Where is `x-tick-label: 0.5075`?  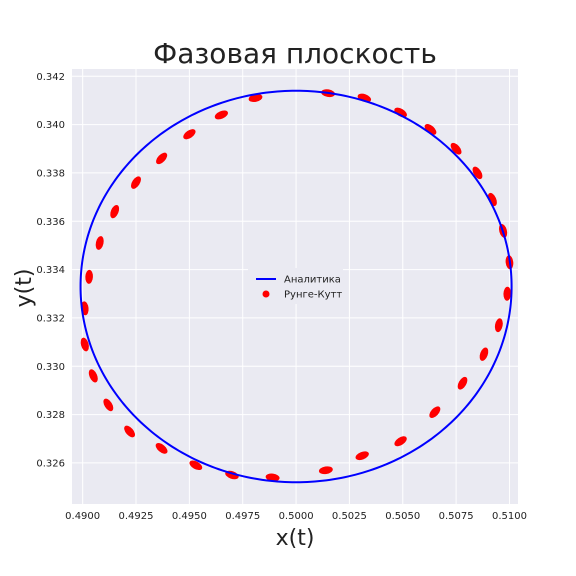 x-tick-label: 0.5075 is located at coordinates (456, 516).